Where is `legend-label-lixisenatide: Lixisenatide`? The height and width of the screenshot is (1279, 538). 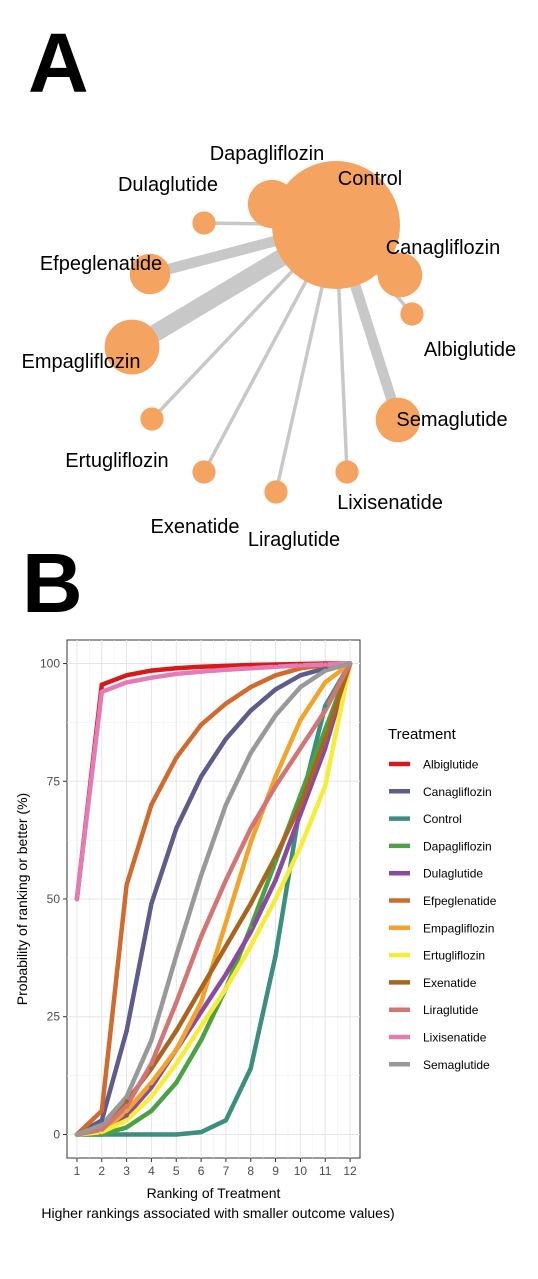
legend-label-lixisenatide: Lixisenatide is located at coordinates (455, 1038).